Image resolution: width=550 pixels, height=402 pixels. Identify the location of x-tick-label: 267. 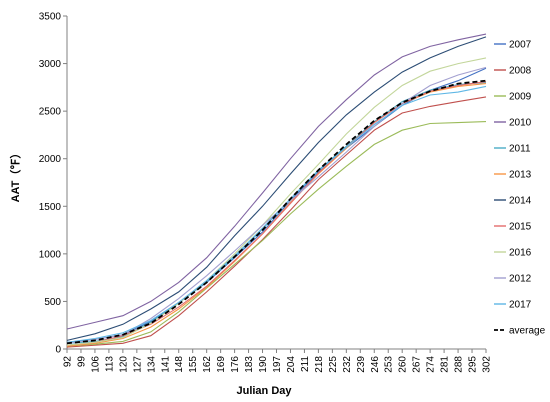
(417, 364).